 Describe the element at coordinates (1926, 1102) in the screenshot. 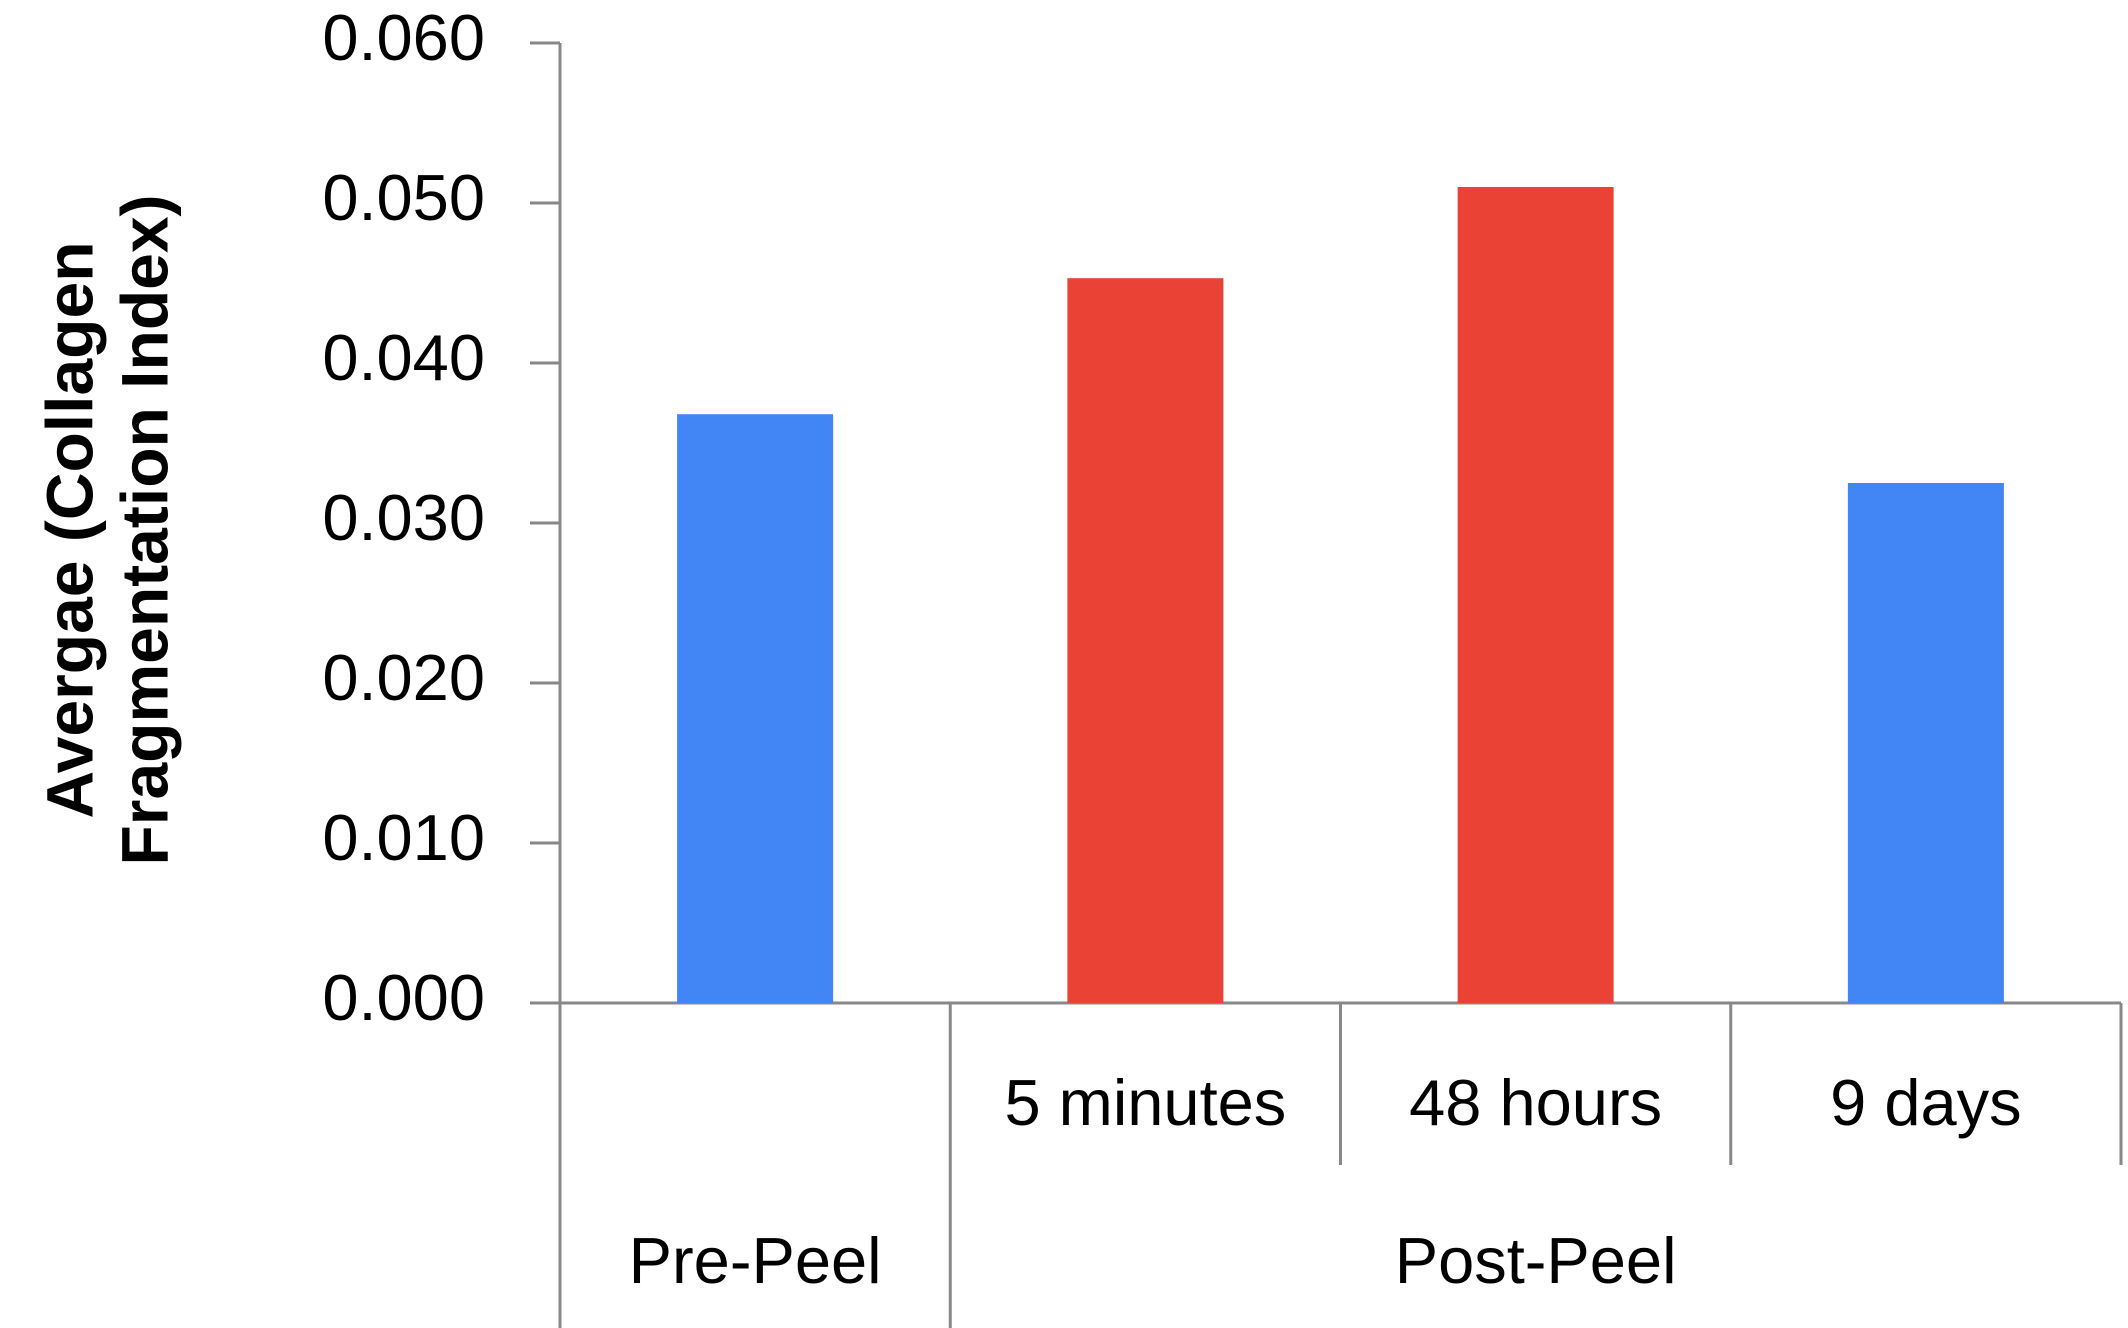

I see `x-tick-label: 9 days` at that location.